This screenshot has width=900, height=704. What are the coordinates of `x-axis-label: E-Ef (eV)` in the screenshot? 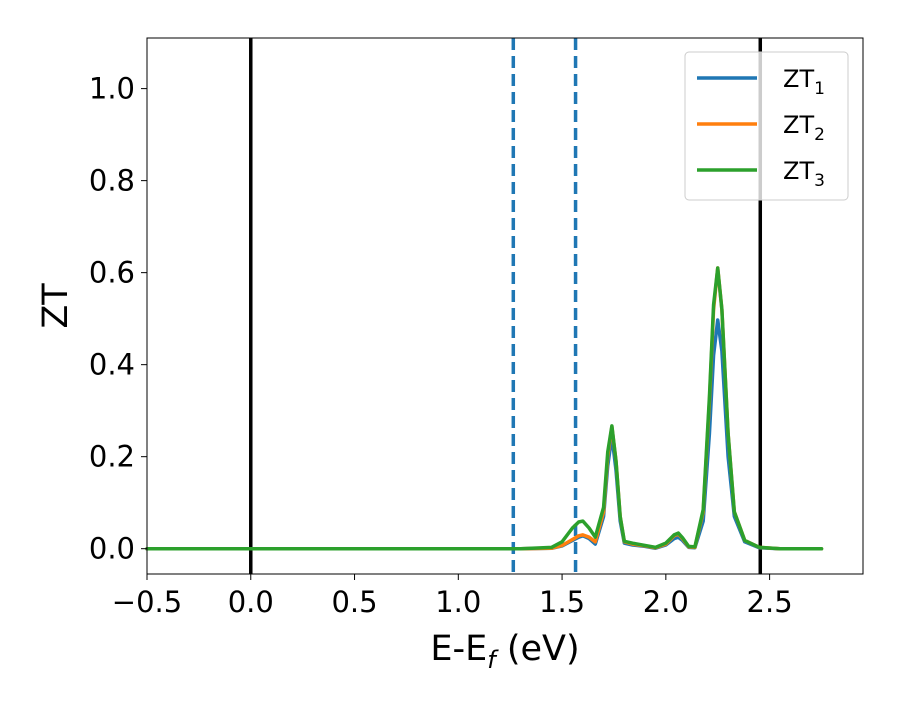 It's located at (504, 651).